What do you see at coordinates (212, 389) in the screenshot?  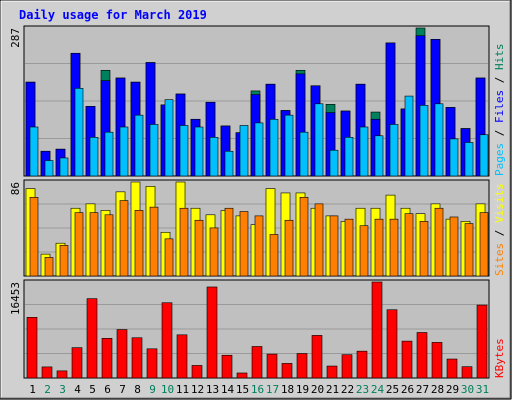 I see `x-tick-label: 13` at bounding box center [212, 389].